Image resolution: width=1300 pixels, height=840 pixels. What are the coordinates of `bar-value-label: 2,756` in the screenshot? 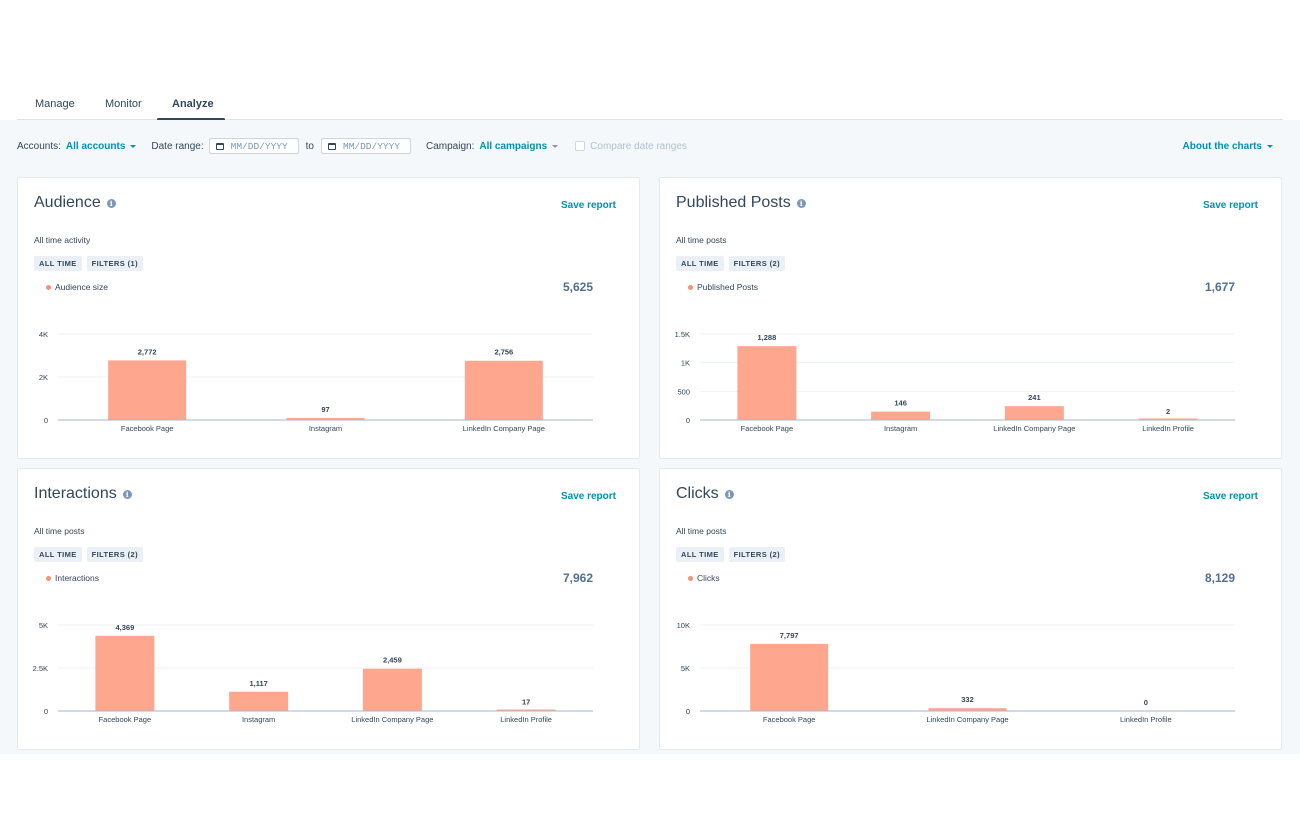 It's located at (503, 352).